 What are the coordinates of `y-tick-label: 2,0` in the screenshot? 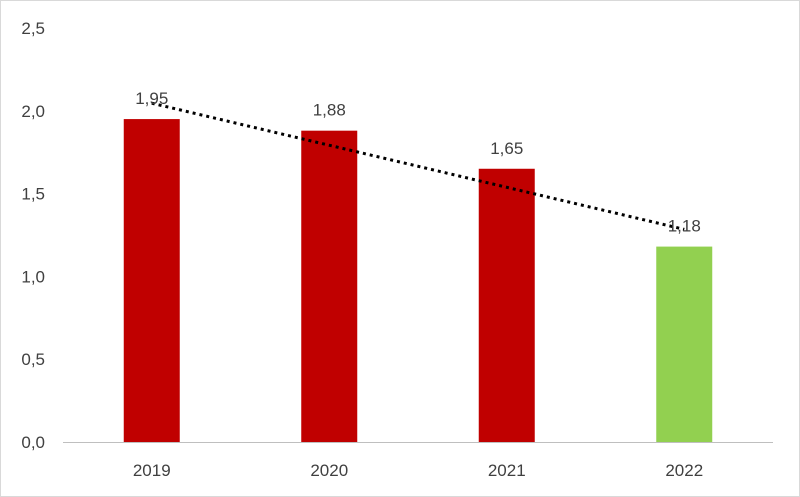 It's located at (33, 111).